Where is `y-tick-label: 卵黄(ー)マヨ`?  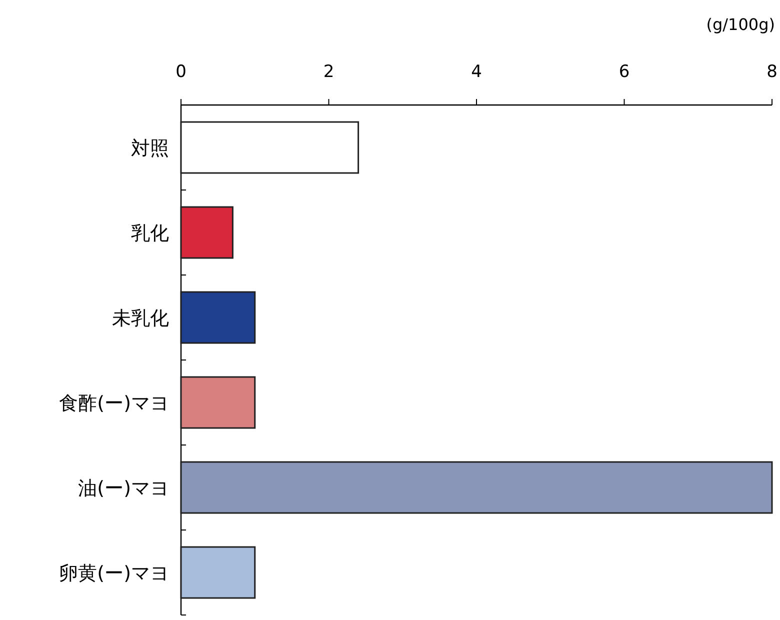 y-tick-label: 卵黄(ー)マヨ is located at coordinates (114, 573).